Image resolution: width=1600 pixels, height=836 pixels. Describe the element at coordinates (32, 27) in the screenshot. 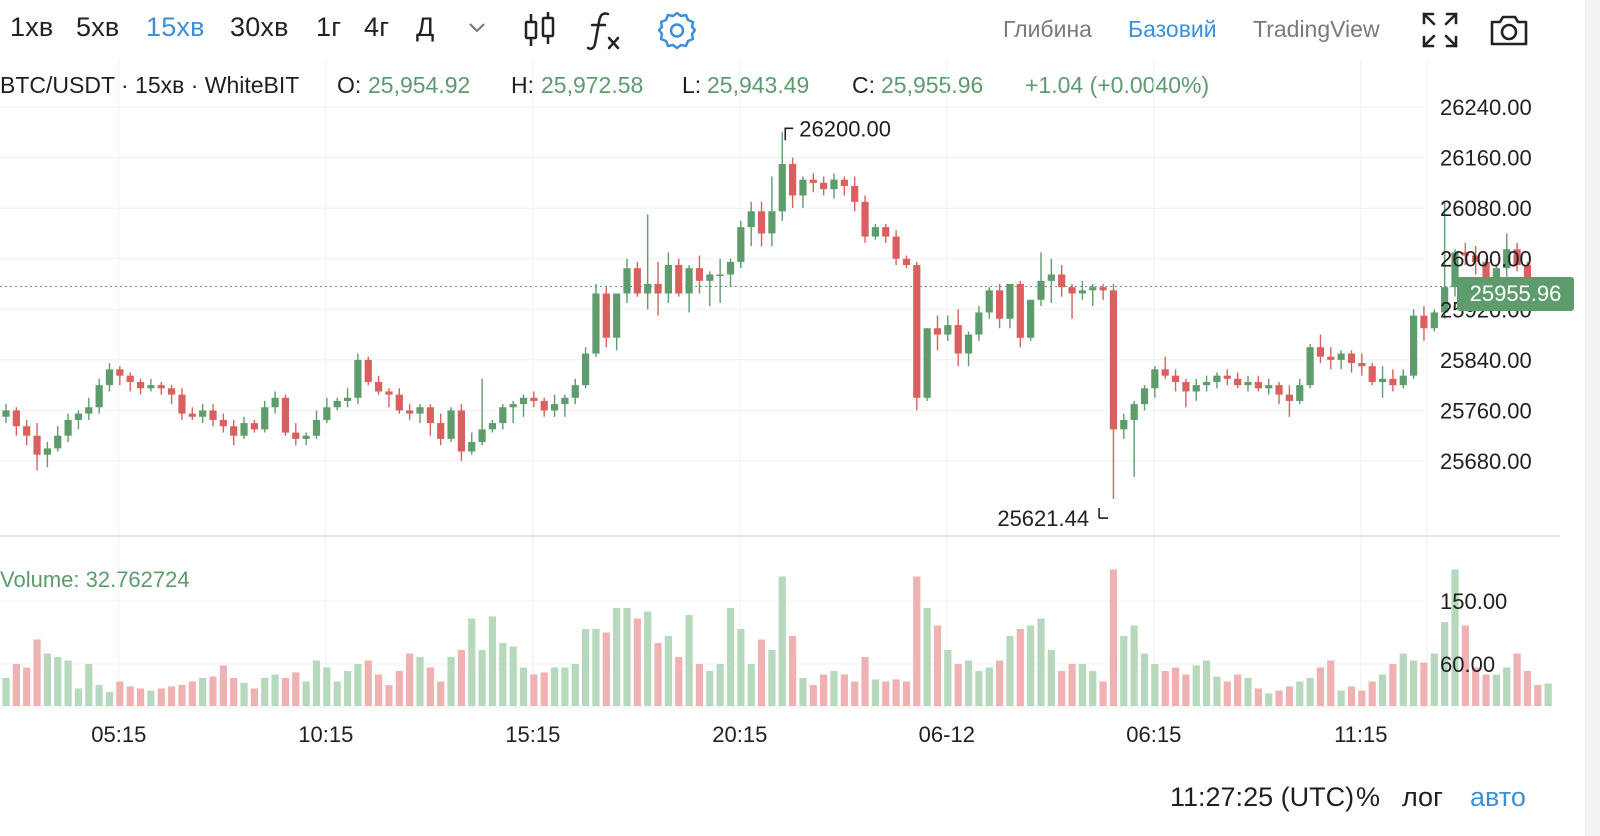

I see `timeframe-1m: 1хв` at that location.